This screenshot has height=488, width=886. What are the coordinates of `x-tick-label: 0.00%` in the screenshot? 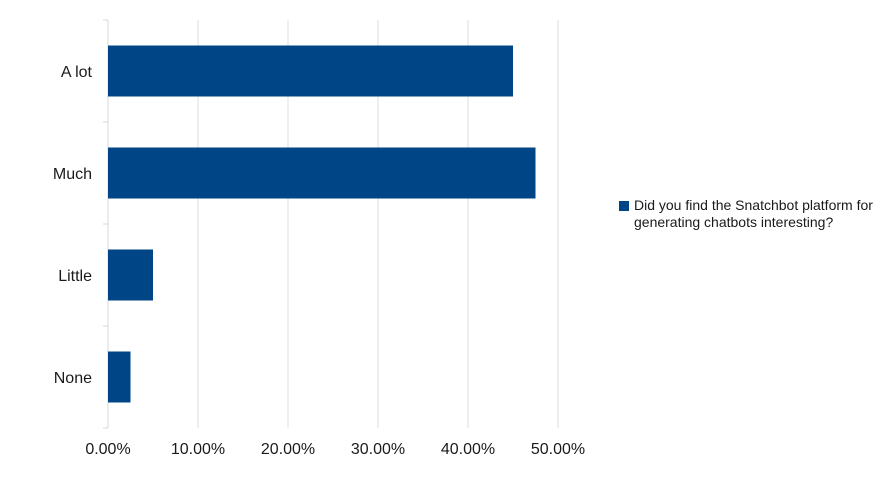 It's located at (107, 449).